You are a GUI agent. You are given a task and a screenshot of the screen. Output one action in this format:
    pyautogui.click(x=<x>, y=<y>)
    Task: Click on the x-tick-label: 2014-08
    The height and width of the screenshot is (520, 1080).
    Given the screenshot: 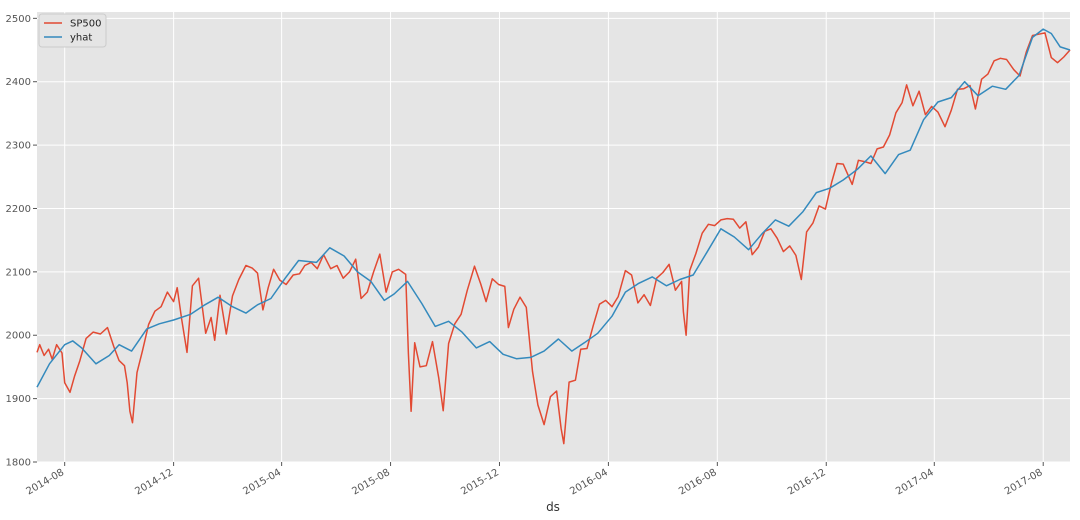 What is the action you would take?
    pyautogui.click(x=45, y=482)
    